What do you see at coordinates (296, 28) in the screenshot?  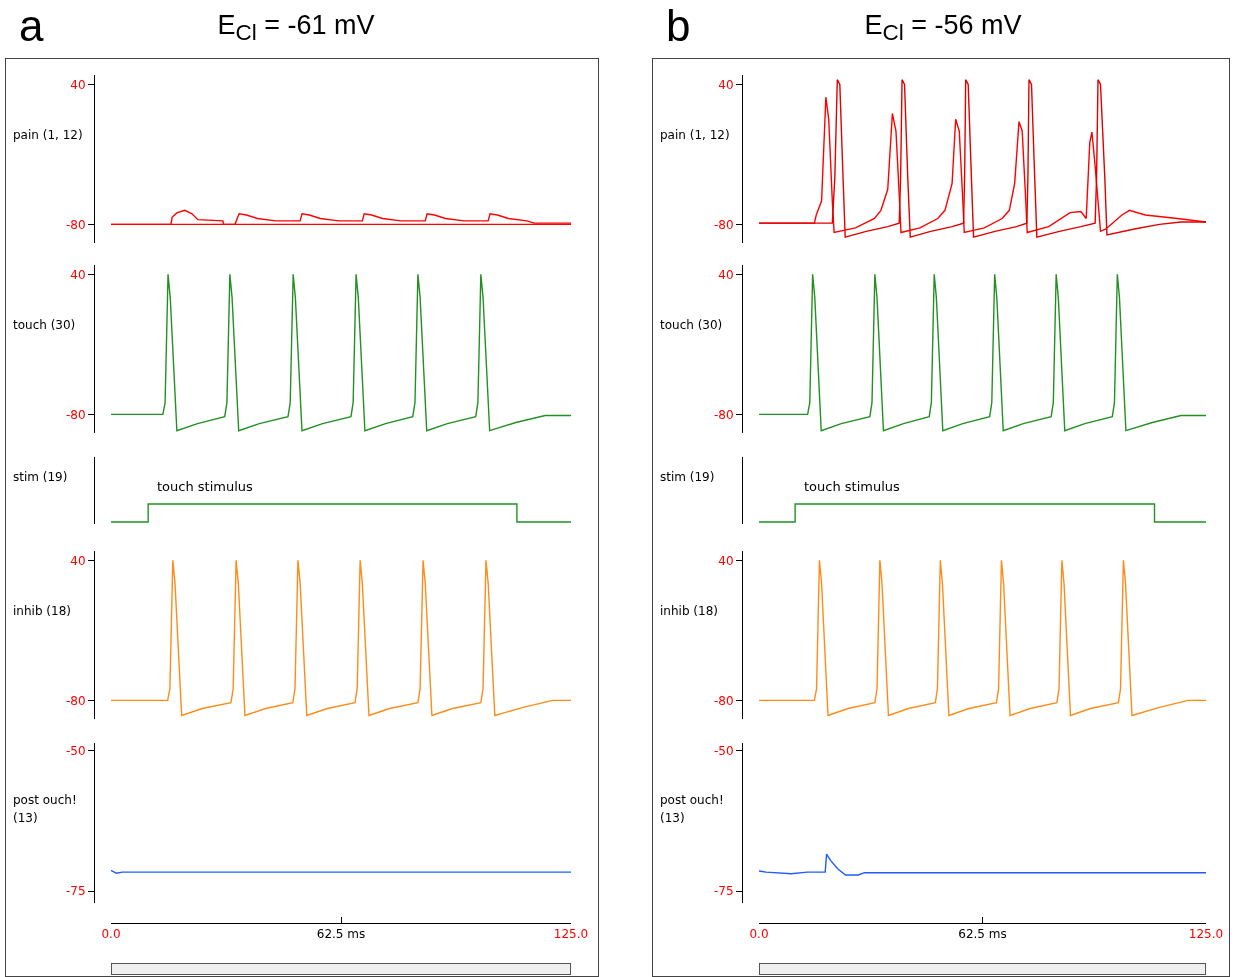 I see `chart-title: E$_{Cl}$ = -61 mV` at bounding box center [296, 28].